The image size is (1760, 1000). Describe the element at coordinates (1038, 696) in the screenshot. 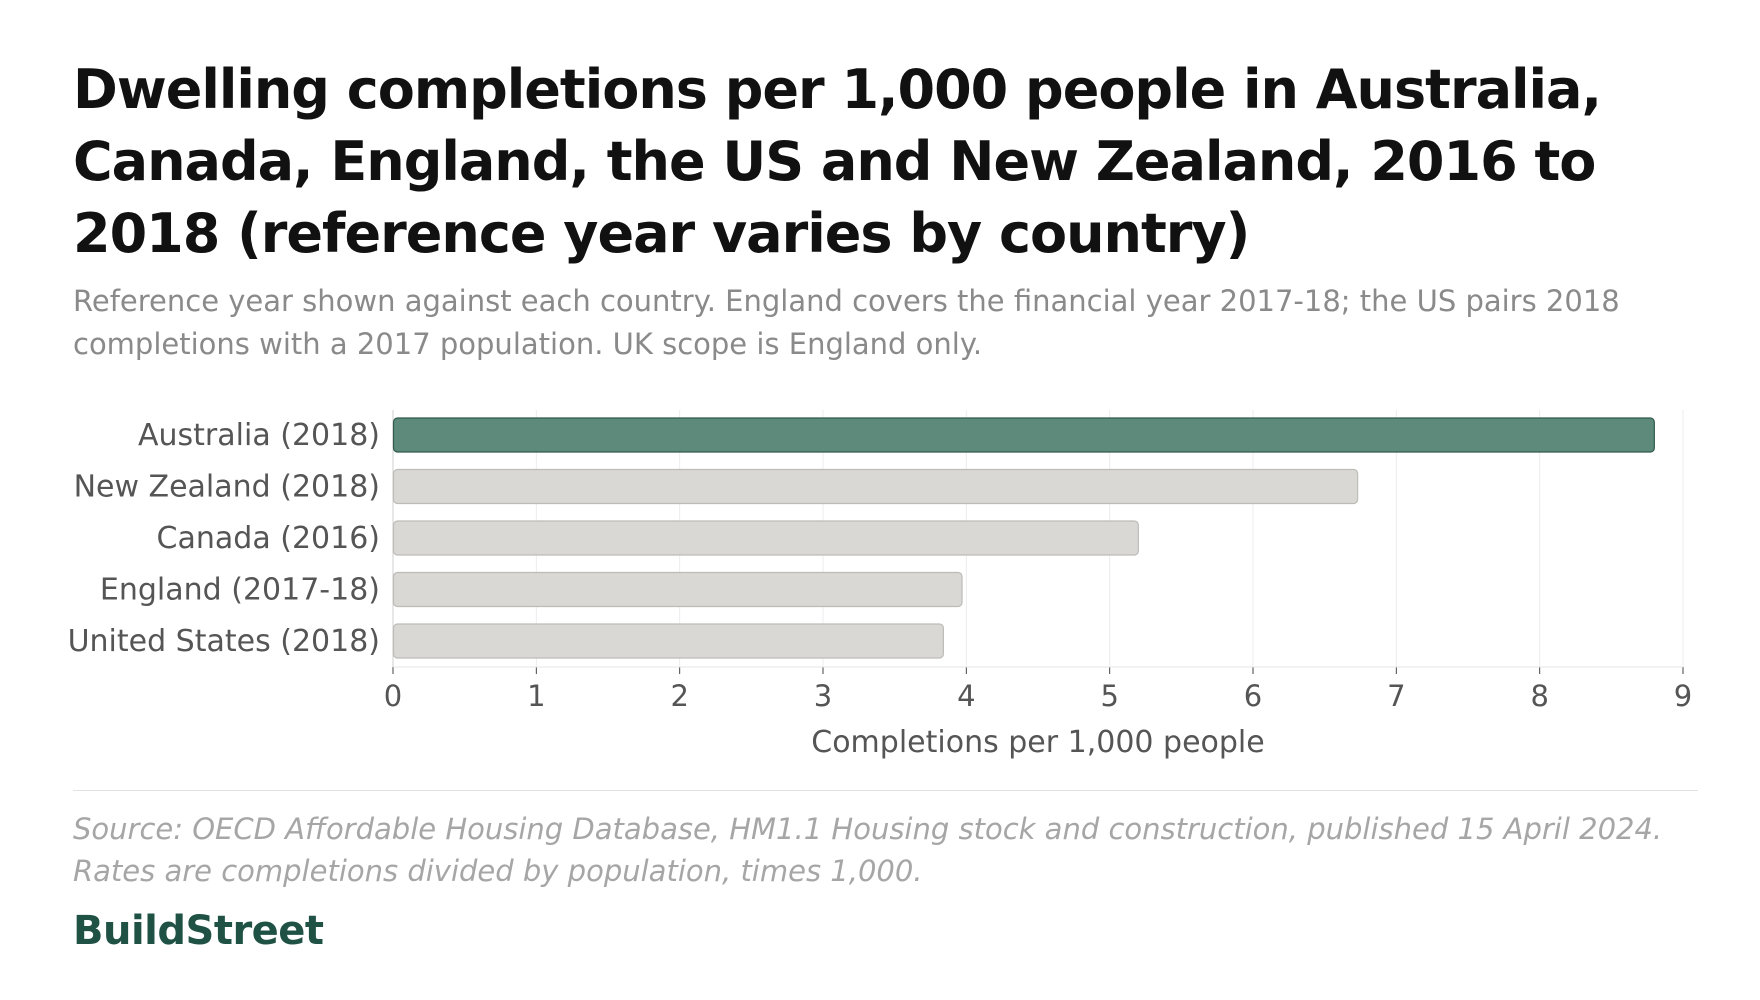

I see `x-tick-labels: 0 1 2 3 4 5 6 7 8 9` at that location.